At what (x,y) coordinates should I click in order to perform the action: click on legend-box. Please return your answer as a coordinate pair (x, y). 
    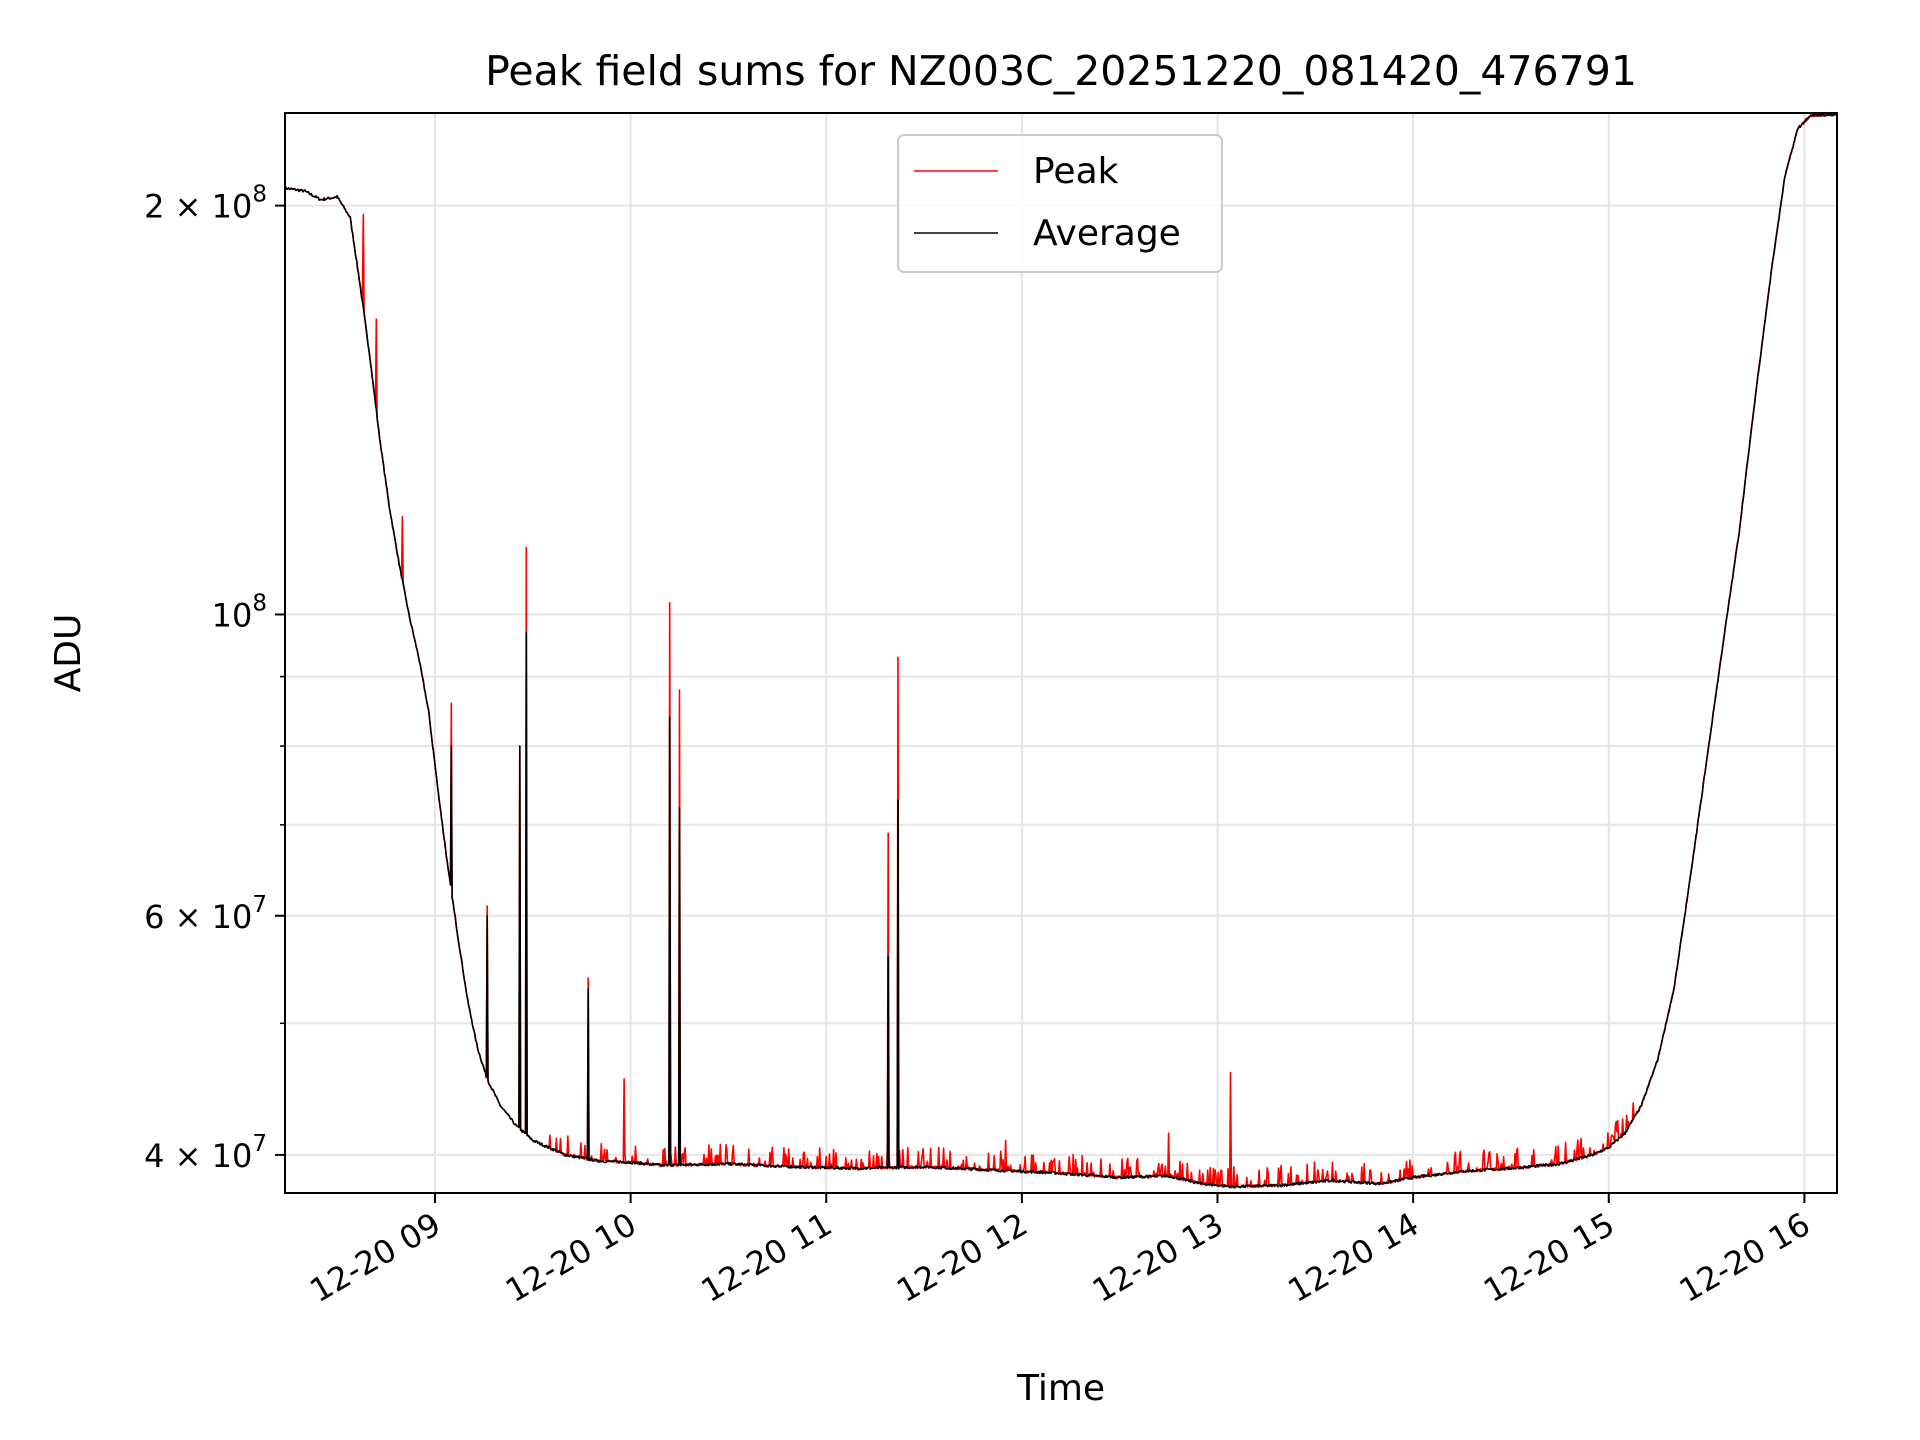
    Looking at the image, I should click on (1060, 203).